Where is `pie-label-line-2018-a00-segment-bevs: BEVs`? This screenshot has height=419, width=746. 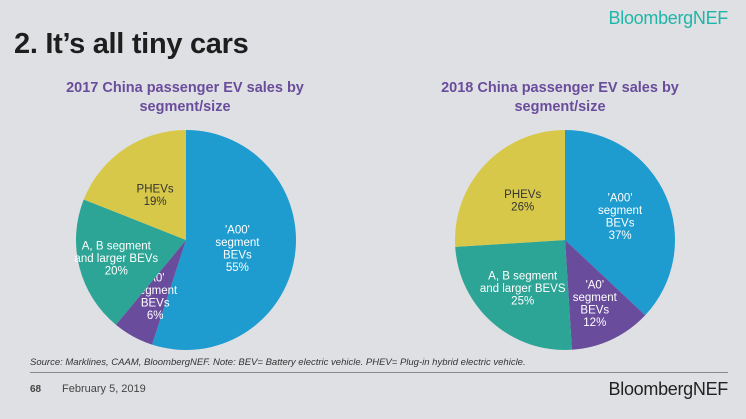
pie-label-line-2018-a00-segment-bevs: BEVs is located at coordinates (620, 223).